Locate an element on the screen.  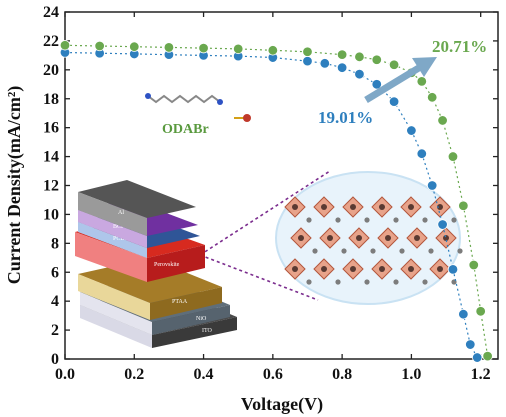
layer-ptaa-side is located at coordinates (114, 297).